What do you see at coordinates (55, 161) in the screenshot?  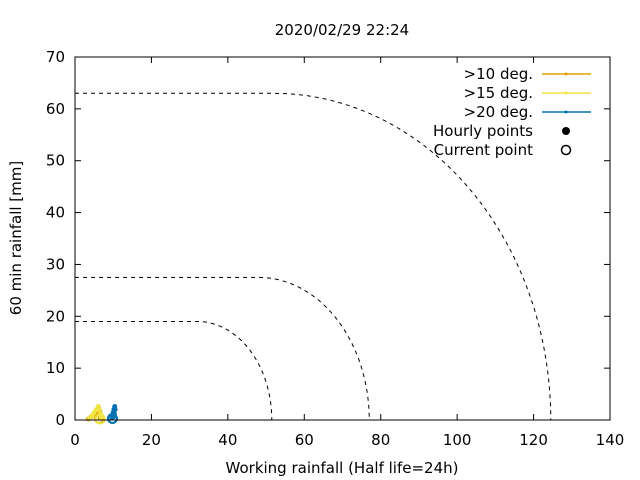 I see `y-tick-label: 50` at bounding box center [55, 161].